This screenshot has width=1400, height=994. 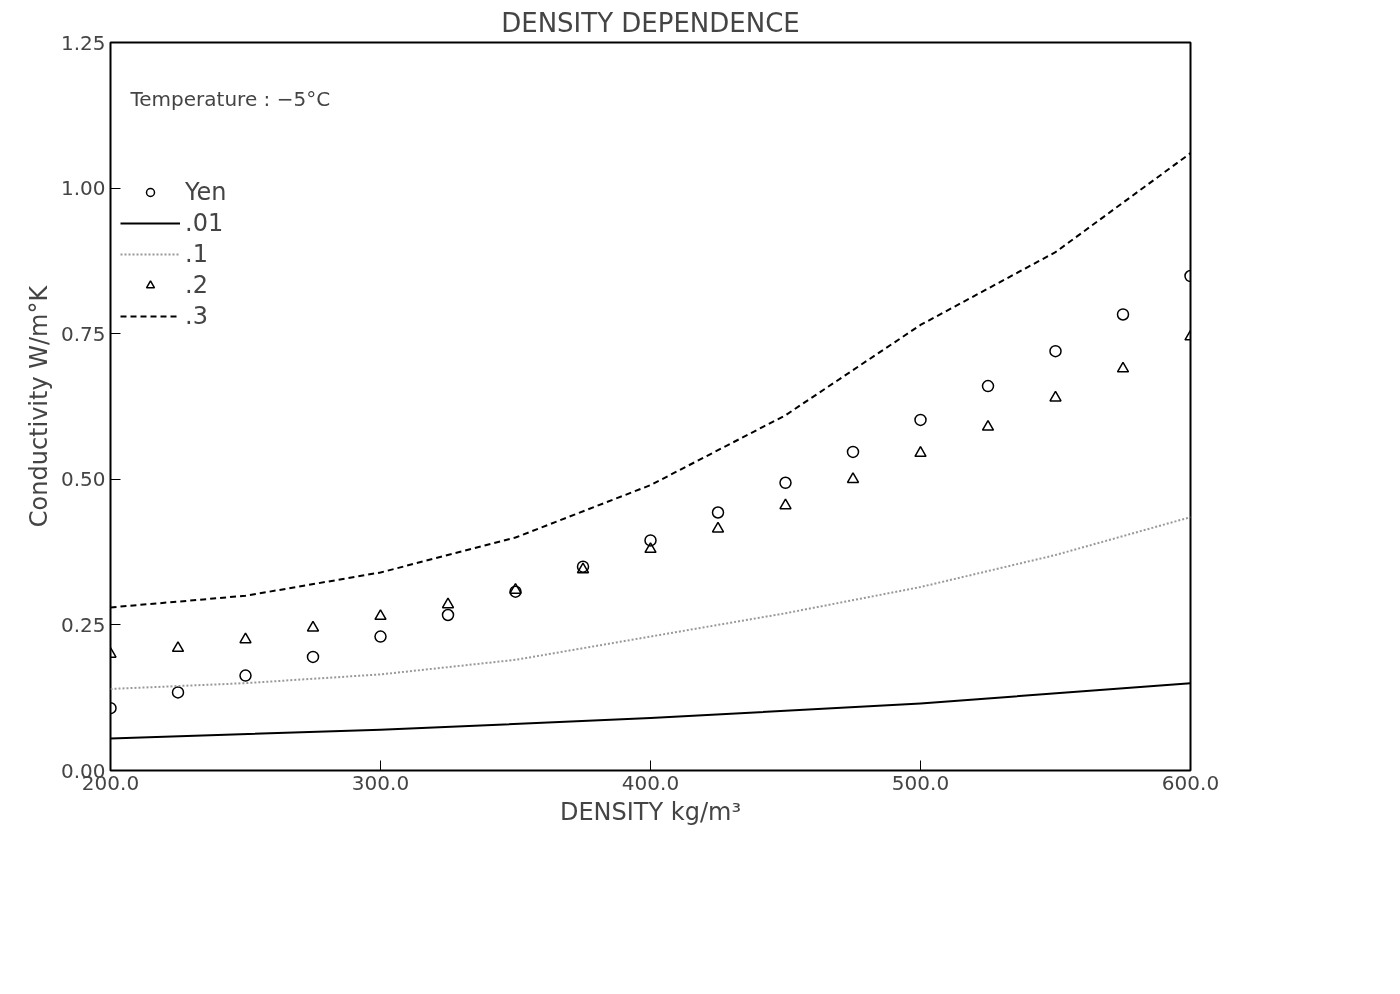 What do you see at coordinates (83, 333) in the screenshot?
I see `y-tick-label: 0.75` at bounding box center [83, 333].